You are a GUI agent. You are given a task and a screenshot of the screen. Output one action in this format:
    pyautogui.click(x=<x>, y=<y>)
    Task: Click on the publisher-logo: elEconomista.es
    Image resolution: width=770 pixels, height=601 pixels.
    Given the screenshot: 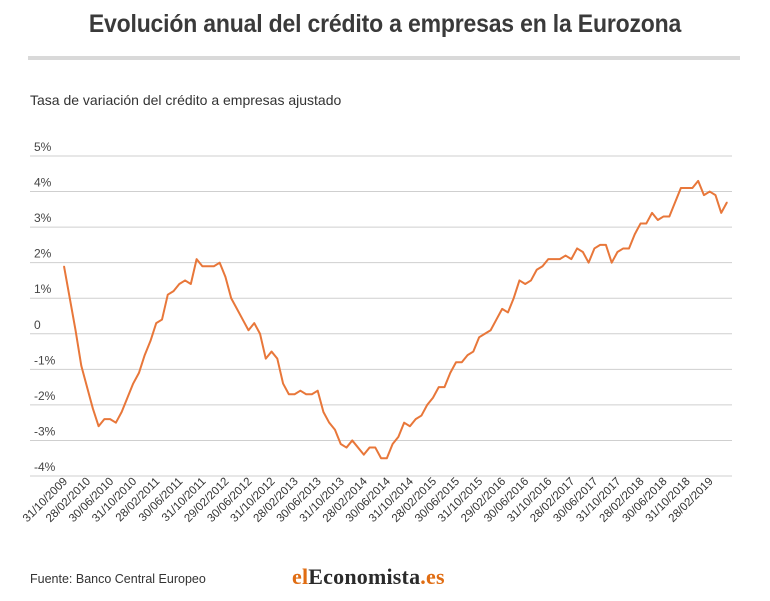 What is the action you would take?
    pyautogui.click(x=368, y=577)
    